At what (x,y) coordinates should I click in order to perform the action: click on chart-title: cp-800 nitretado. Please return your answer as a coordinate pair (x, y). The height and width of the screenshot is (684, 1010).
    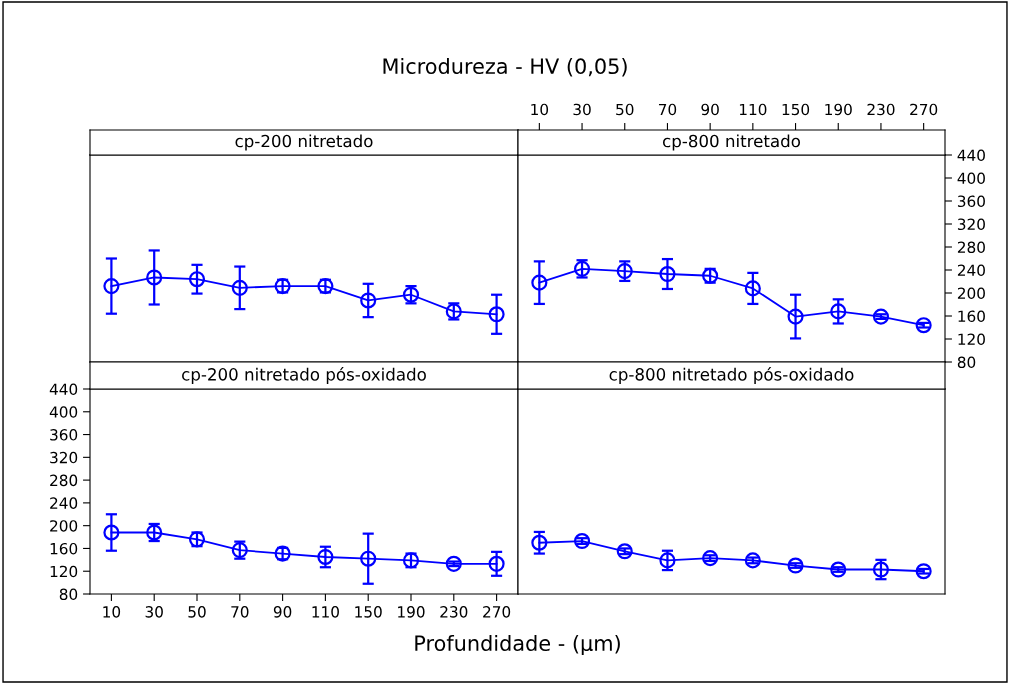
    Looking at the image, I should click on (731, 142).